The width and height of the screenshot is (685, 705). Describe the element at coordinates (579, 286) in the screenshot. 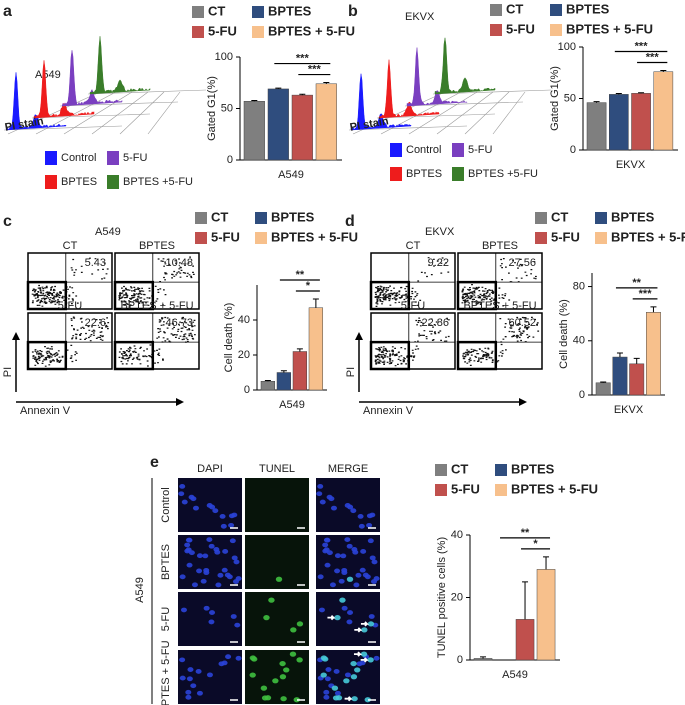

I see `y-tick-label: 80` at that location.